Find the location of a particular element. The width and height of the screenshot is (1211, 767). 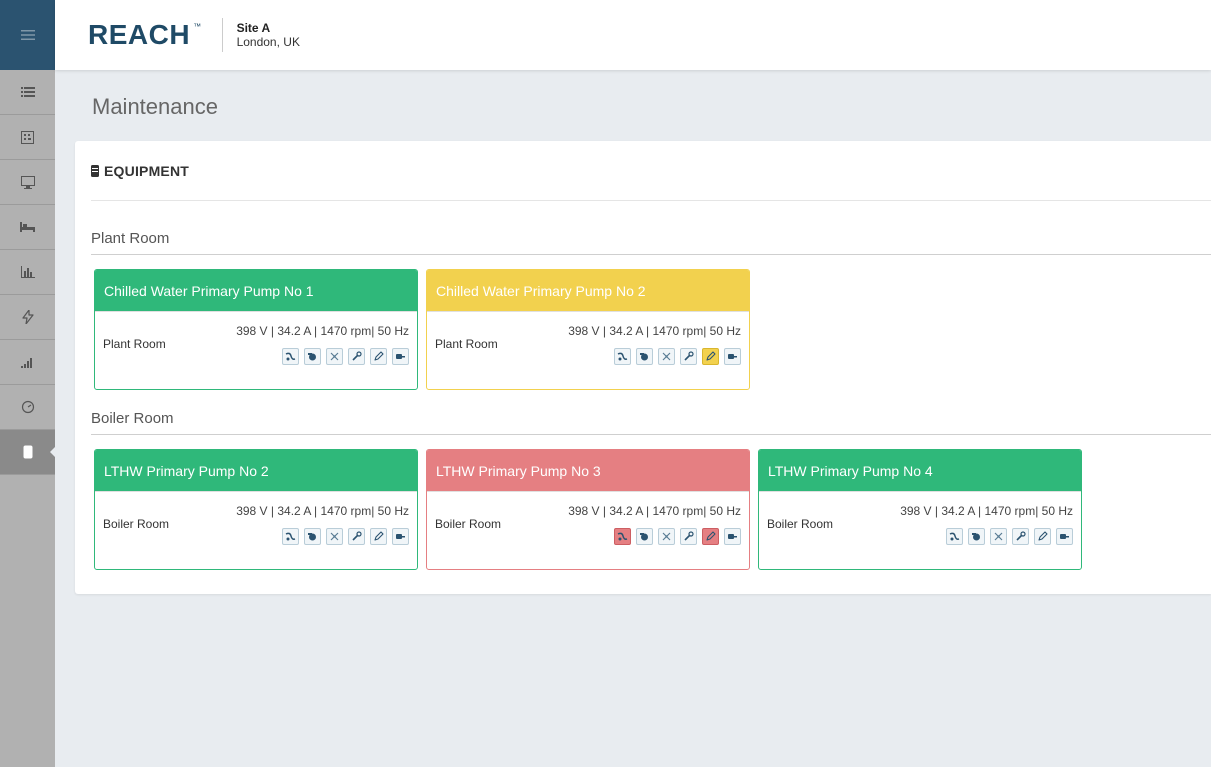

gauge-icon is located at coordinates (27, 407).